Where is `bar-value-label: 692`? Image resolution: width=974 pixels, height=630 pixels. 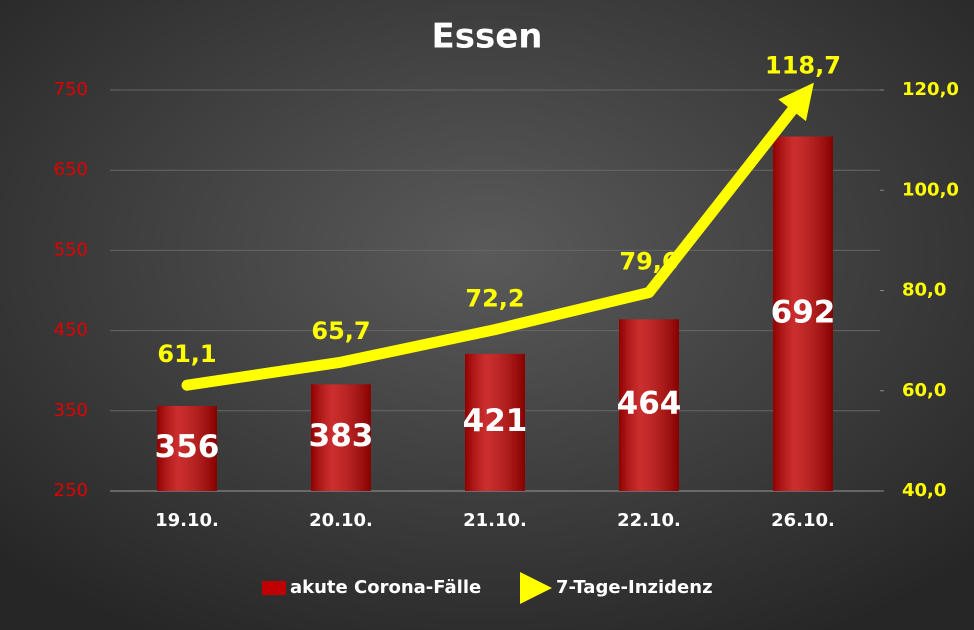
bar-value-label: 692 is located at coordinates (803, 312).